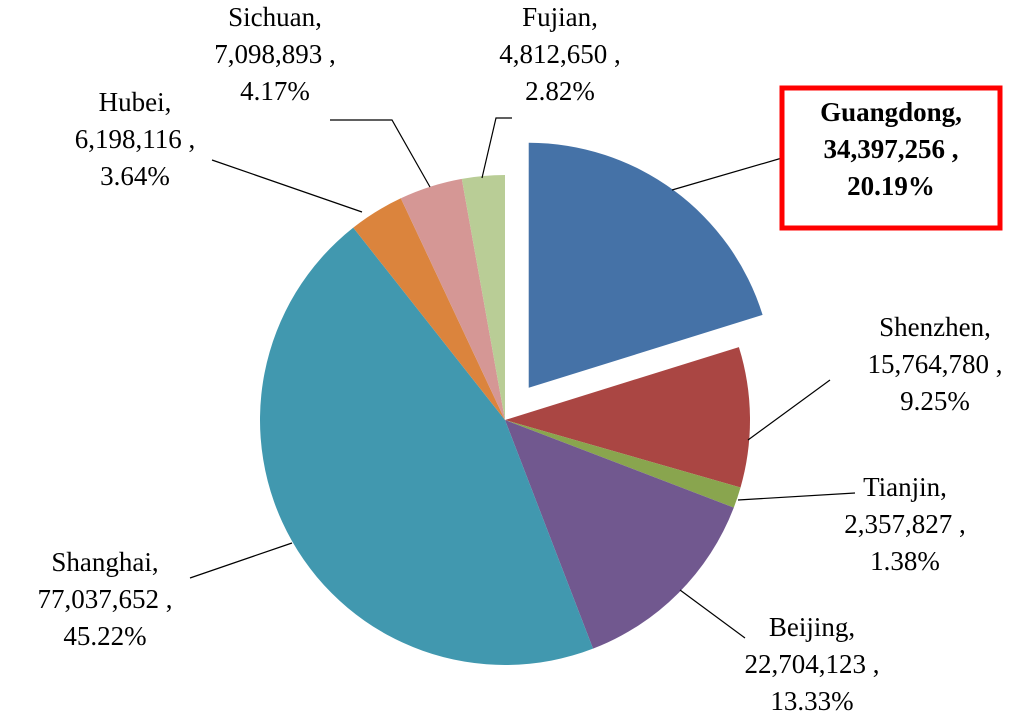 The width and height of the screenshot is (1035, 725). What do you see at coordinates (905, 561) in the screenshot?
I see `slice-label: 1.38%` at bounding box center [905, 561].